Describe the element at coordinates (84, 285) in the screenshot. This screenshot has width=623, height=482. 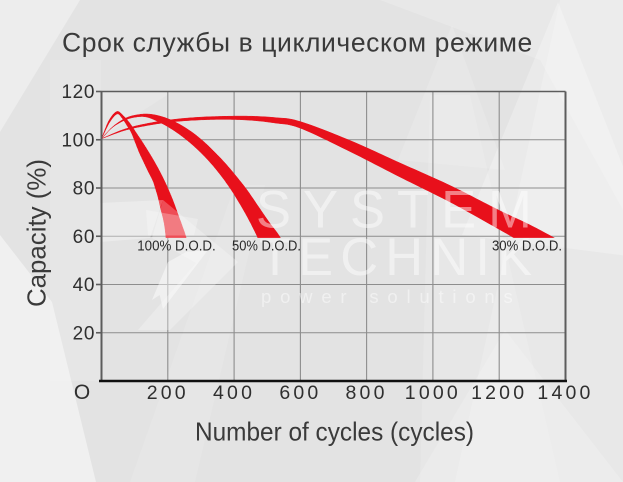
I see `svg-text: 40` at that location.